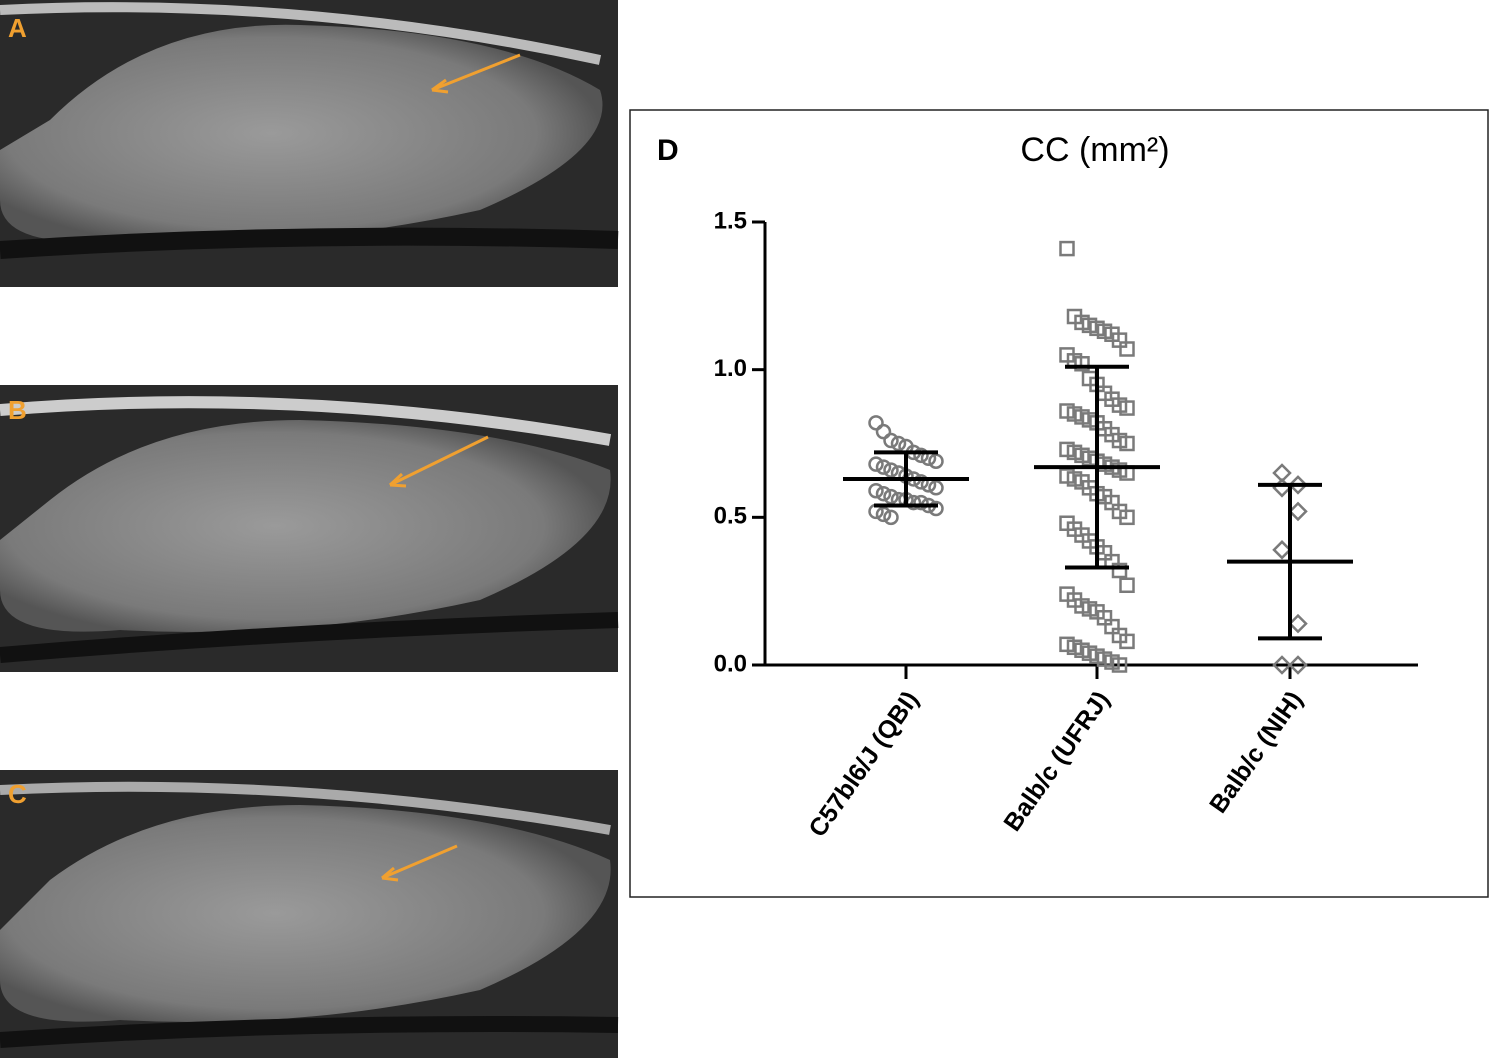 This screenshot has width=1500, height=1058. I want to click on y-tick-label: 1.5, so click(730, 220).